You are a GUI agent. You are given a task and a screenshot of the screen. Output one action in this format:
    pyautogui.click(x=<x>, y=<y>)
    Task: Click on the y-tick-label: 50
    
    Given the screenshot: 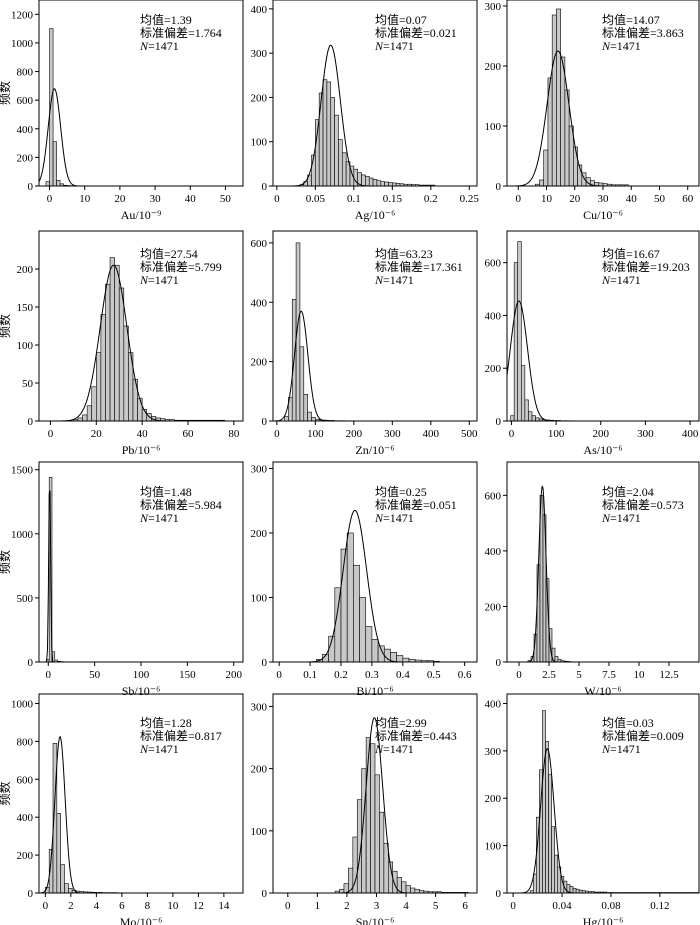 What is the action you would take?
    pyautogui.click(x=28, y=384)
    